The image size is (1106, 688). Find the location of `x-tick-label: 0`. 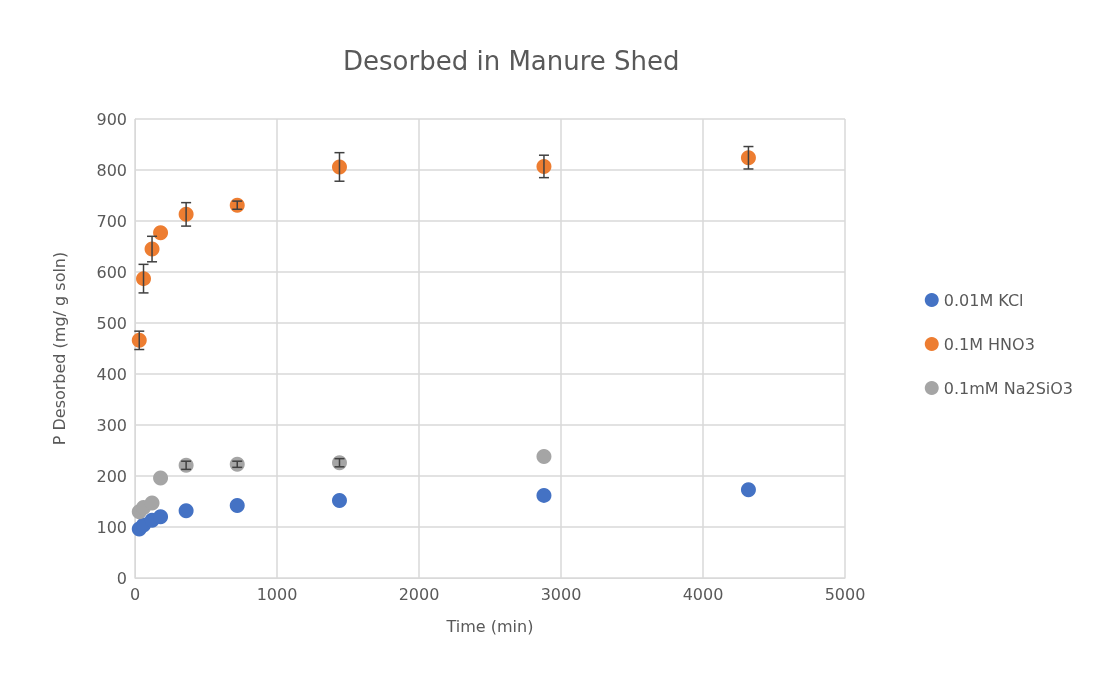

x-tick-label: 0 is located at coordinates (135, 594).